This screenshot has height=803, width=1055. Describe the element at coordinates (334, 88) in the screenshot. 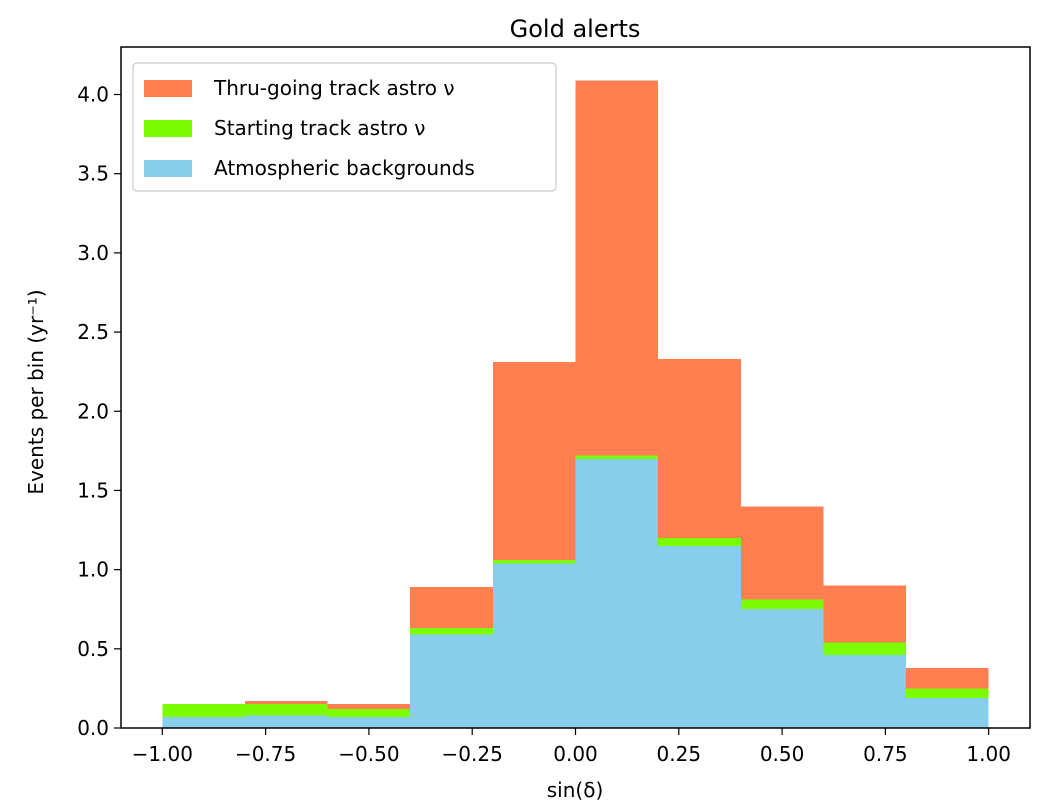

I see `legend-label-thru-going-track-astro: Thru-going track astro ν` at that location.